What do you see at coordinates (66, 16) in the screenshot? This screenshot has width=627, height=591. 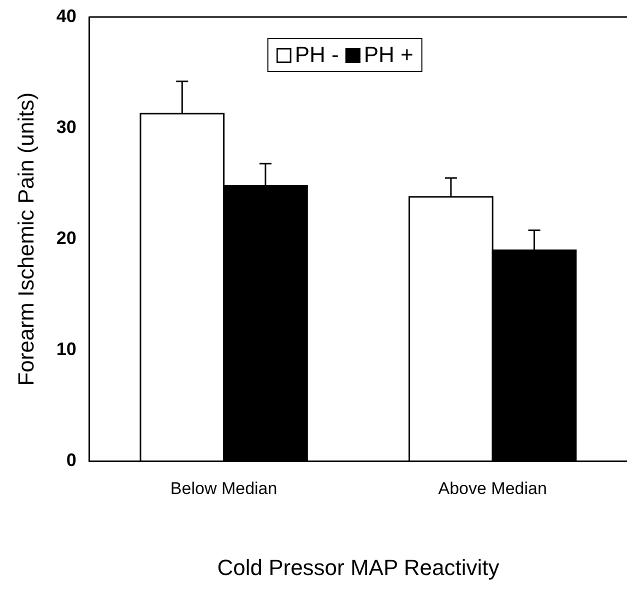 I see `y-tick-label: 40` at bounding box center [66, 16].